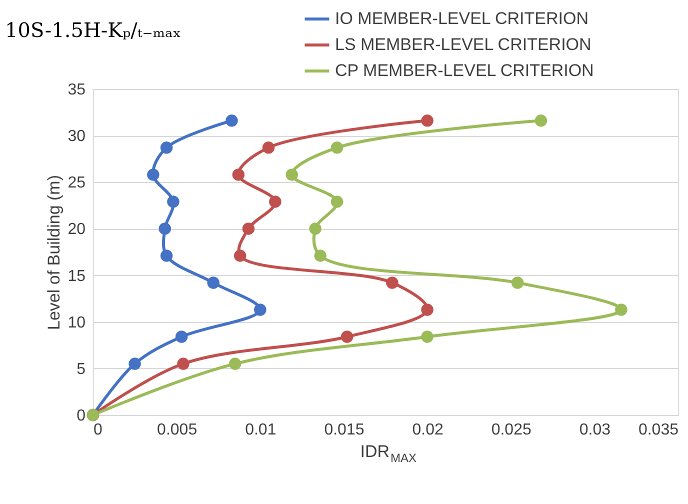 This screenshot has width=688, height=504. Describe the element at coordinates (595, 430) in the screenshot. I see `x-tick-label: 0.03` at that location.